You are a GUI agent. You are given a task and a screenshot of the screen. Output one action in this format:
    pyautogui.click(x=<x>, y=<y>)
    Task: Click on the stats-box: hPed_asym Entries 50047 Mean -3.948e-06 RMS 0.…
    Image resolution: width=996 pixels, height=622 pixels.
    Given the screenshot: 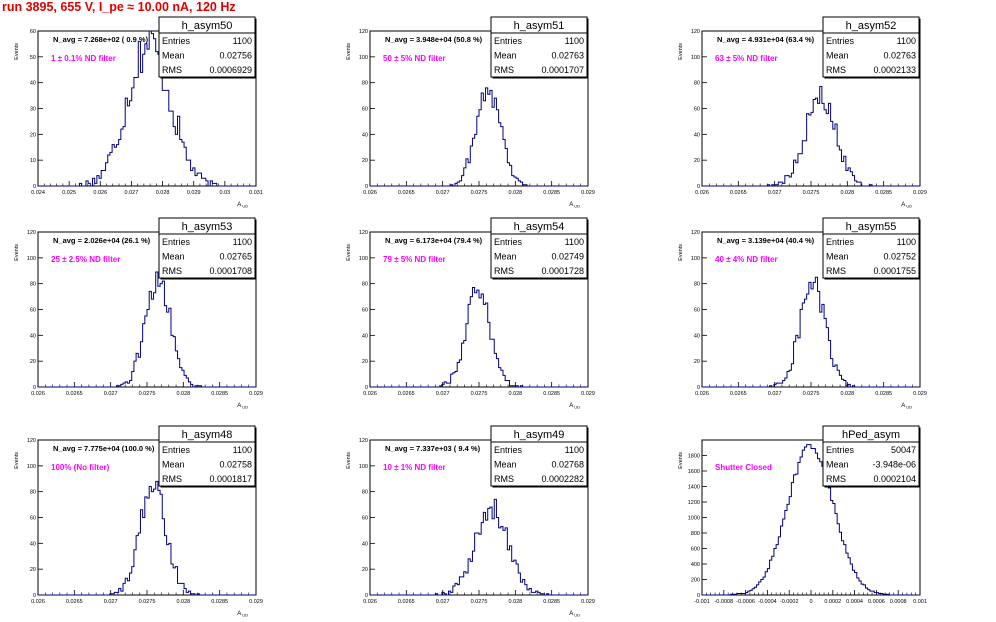 What is the action you would take?
    pyautogui.click(x=871, y=456)
    